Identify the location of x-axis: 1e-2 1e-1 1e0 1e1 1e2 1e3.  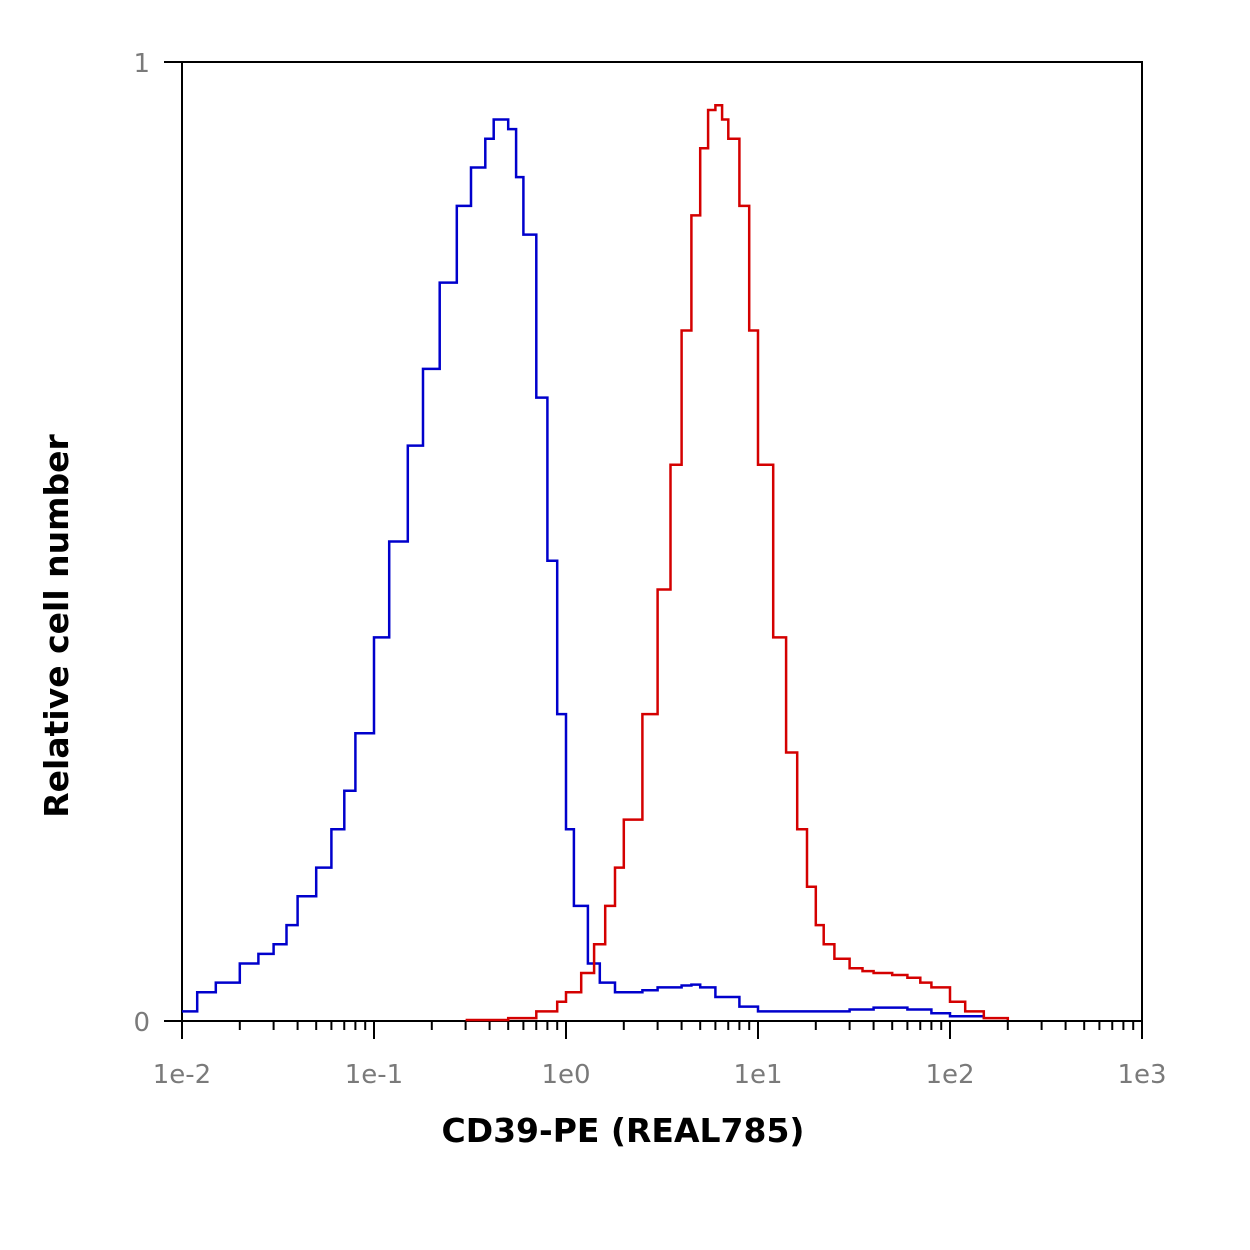
(660, 1055).